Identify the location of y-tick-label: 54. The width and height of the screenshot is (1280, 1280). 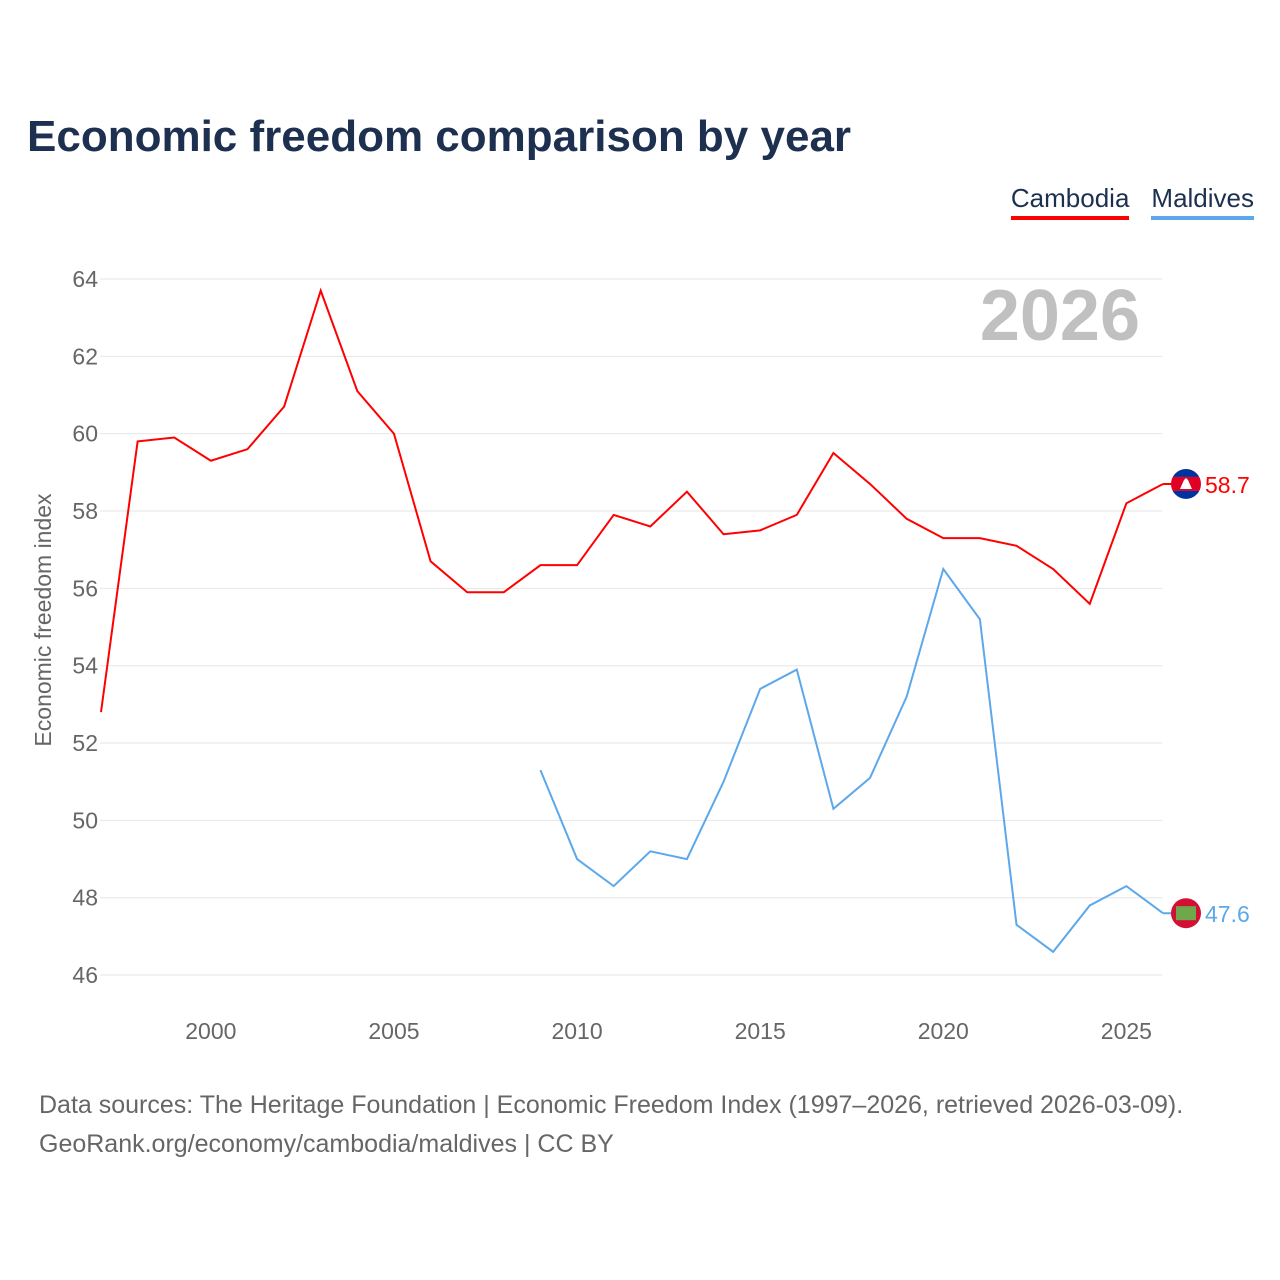
(85, 666).